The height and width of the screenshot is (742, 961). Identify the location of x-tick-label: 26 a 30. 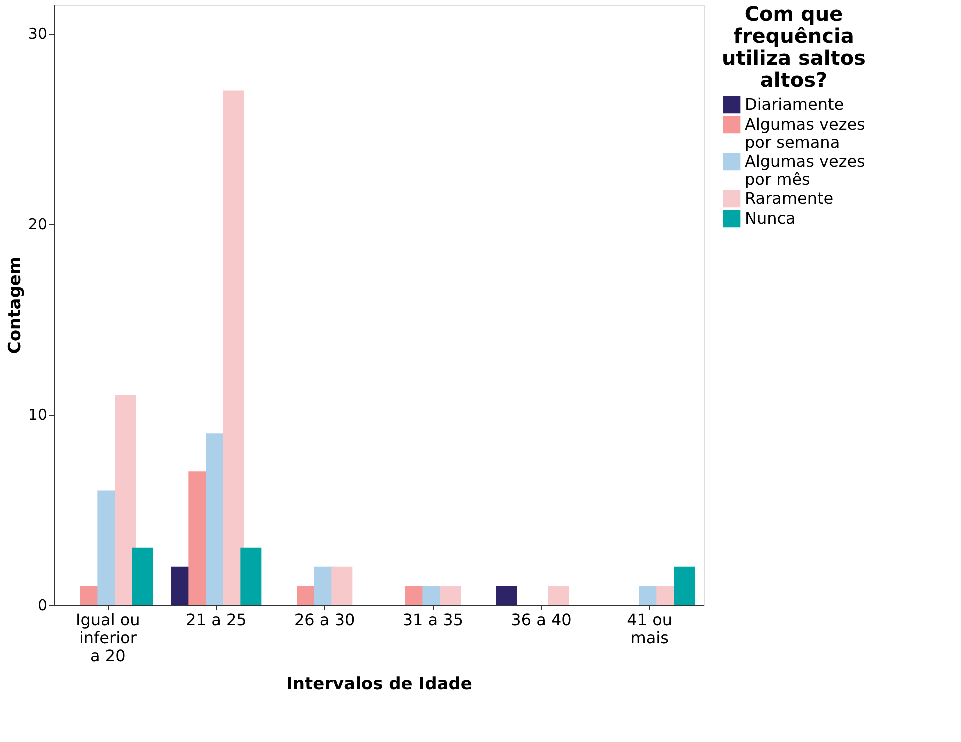
(325, 620).